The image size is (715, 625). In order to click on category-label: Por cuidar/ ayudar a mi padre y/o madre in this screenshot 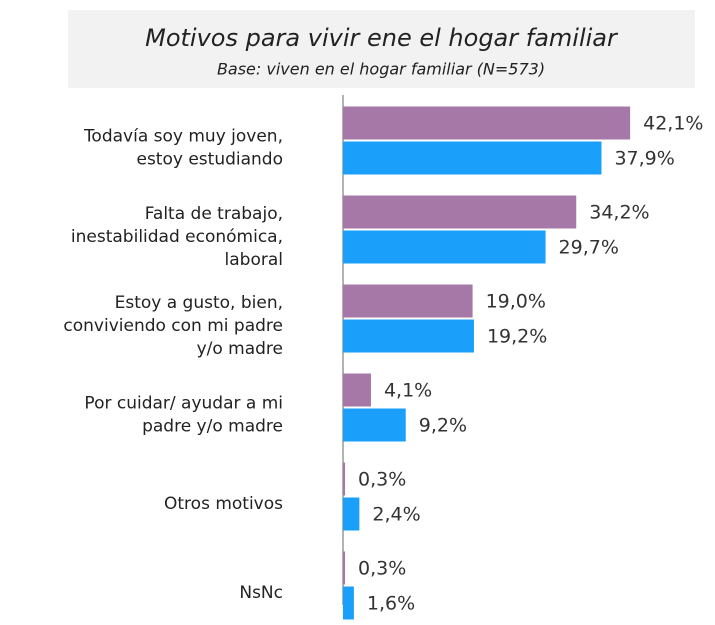, I will do `click(183, 415)`.